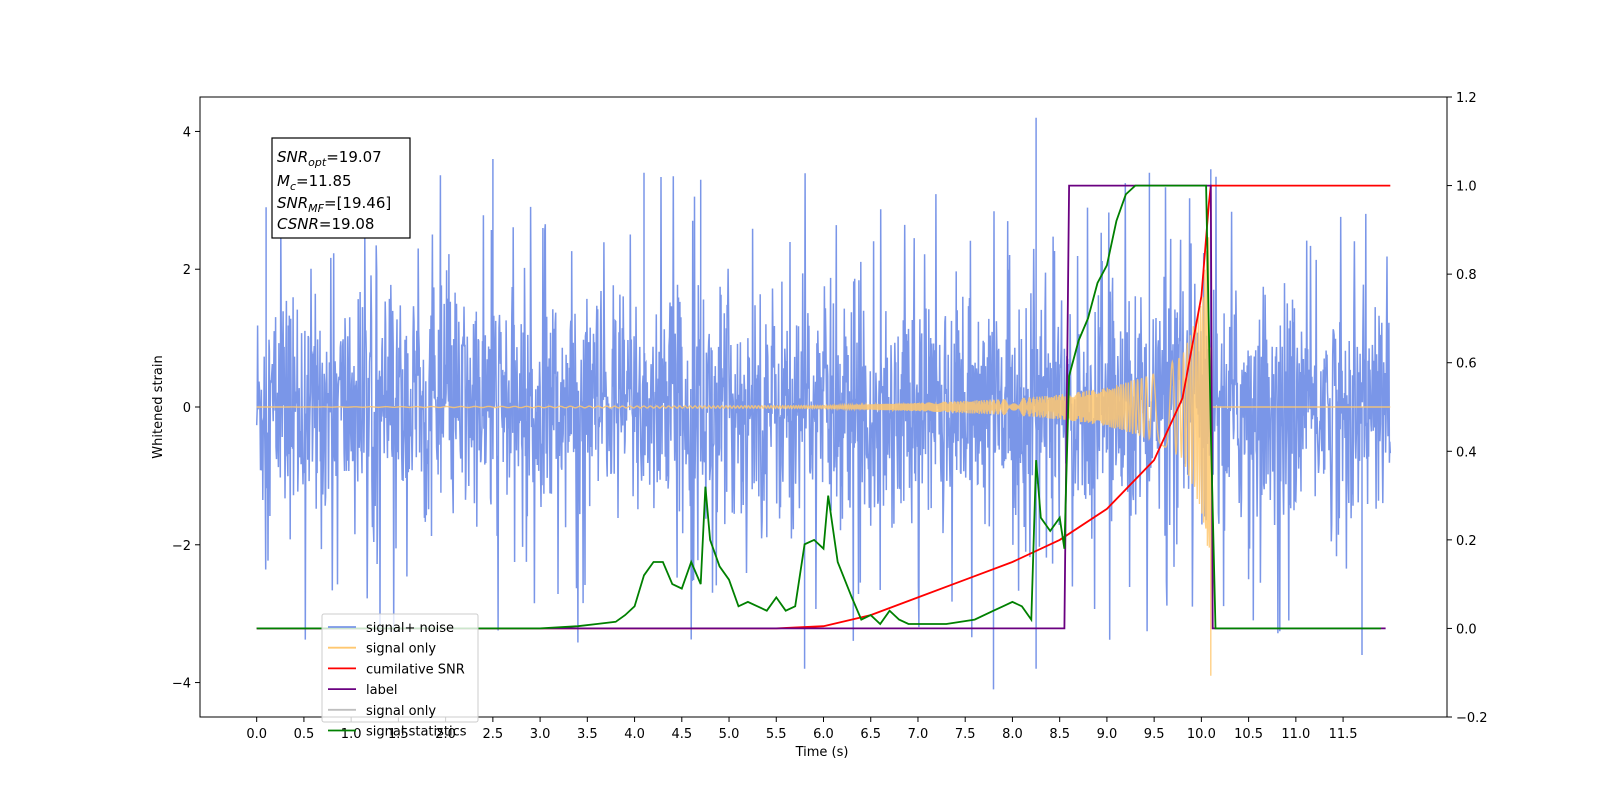 The height and width of the screenshot is (800, 1600). I want to click on y2-tick-label: 0.8, so click(1466, 275).